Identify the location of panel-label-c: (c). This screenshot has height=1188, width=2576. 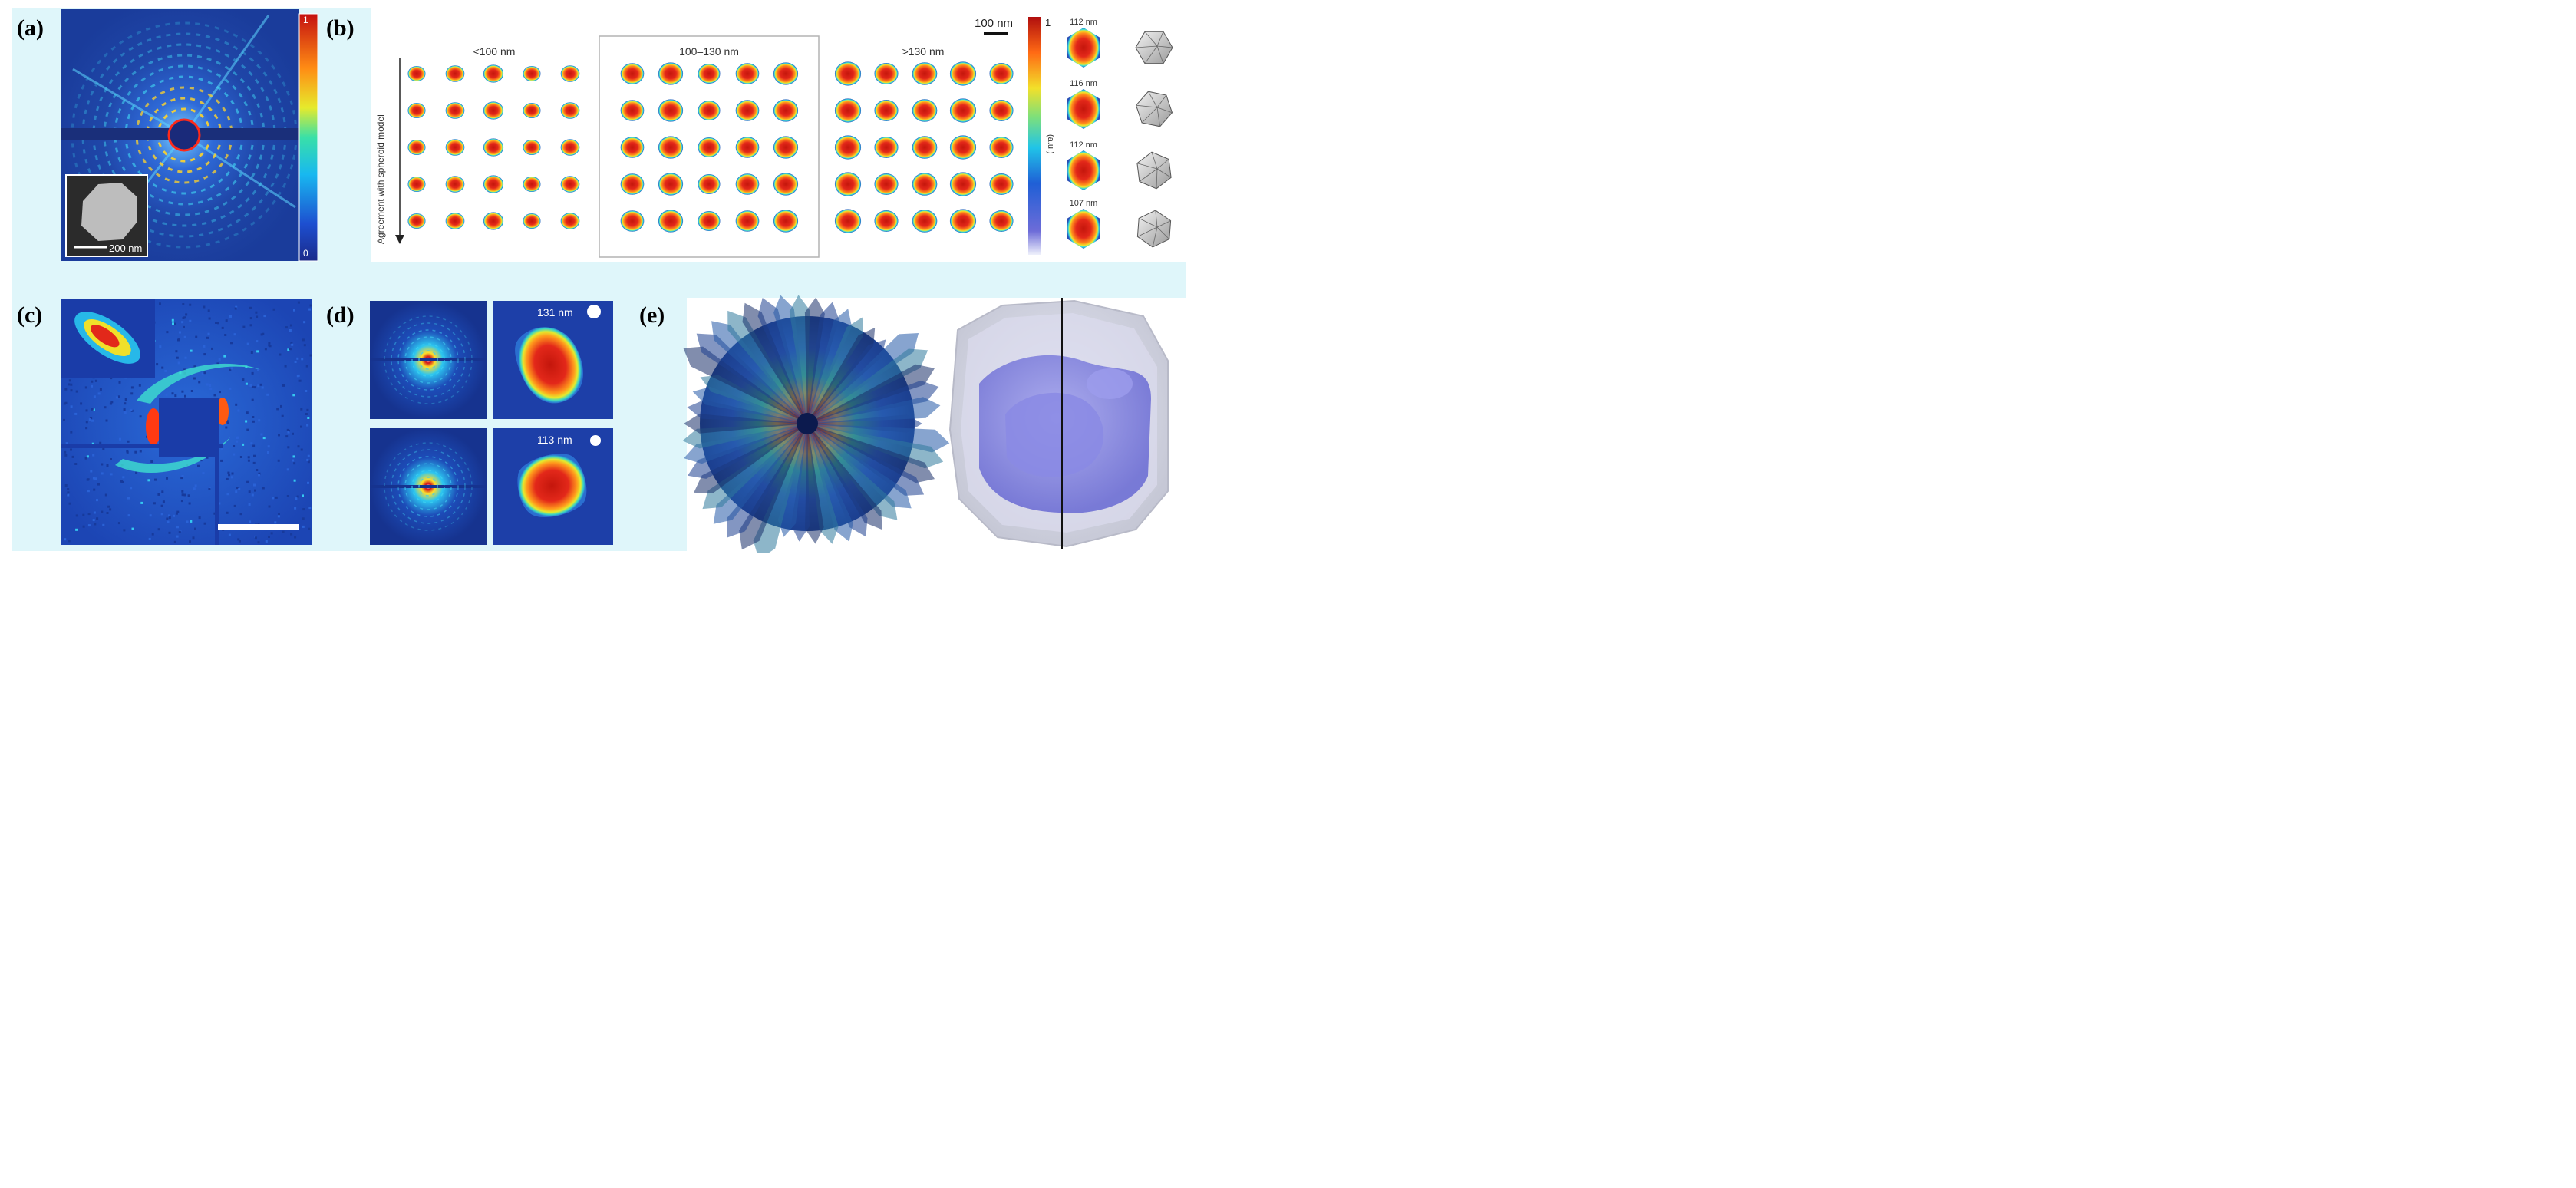
(30, 315).